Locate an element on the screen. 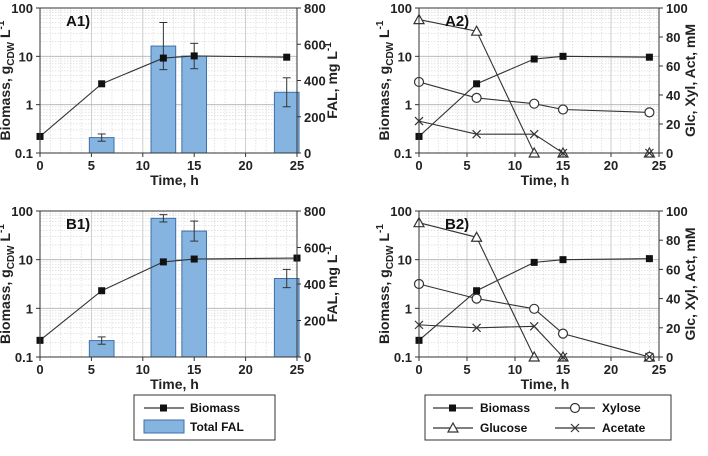 Image resolution: width=708 pixels, height=456 pixels. legend-acetate-marker is located at coordinates (575, 428).